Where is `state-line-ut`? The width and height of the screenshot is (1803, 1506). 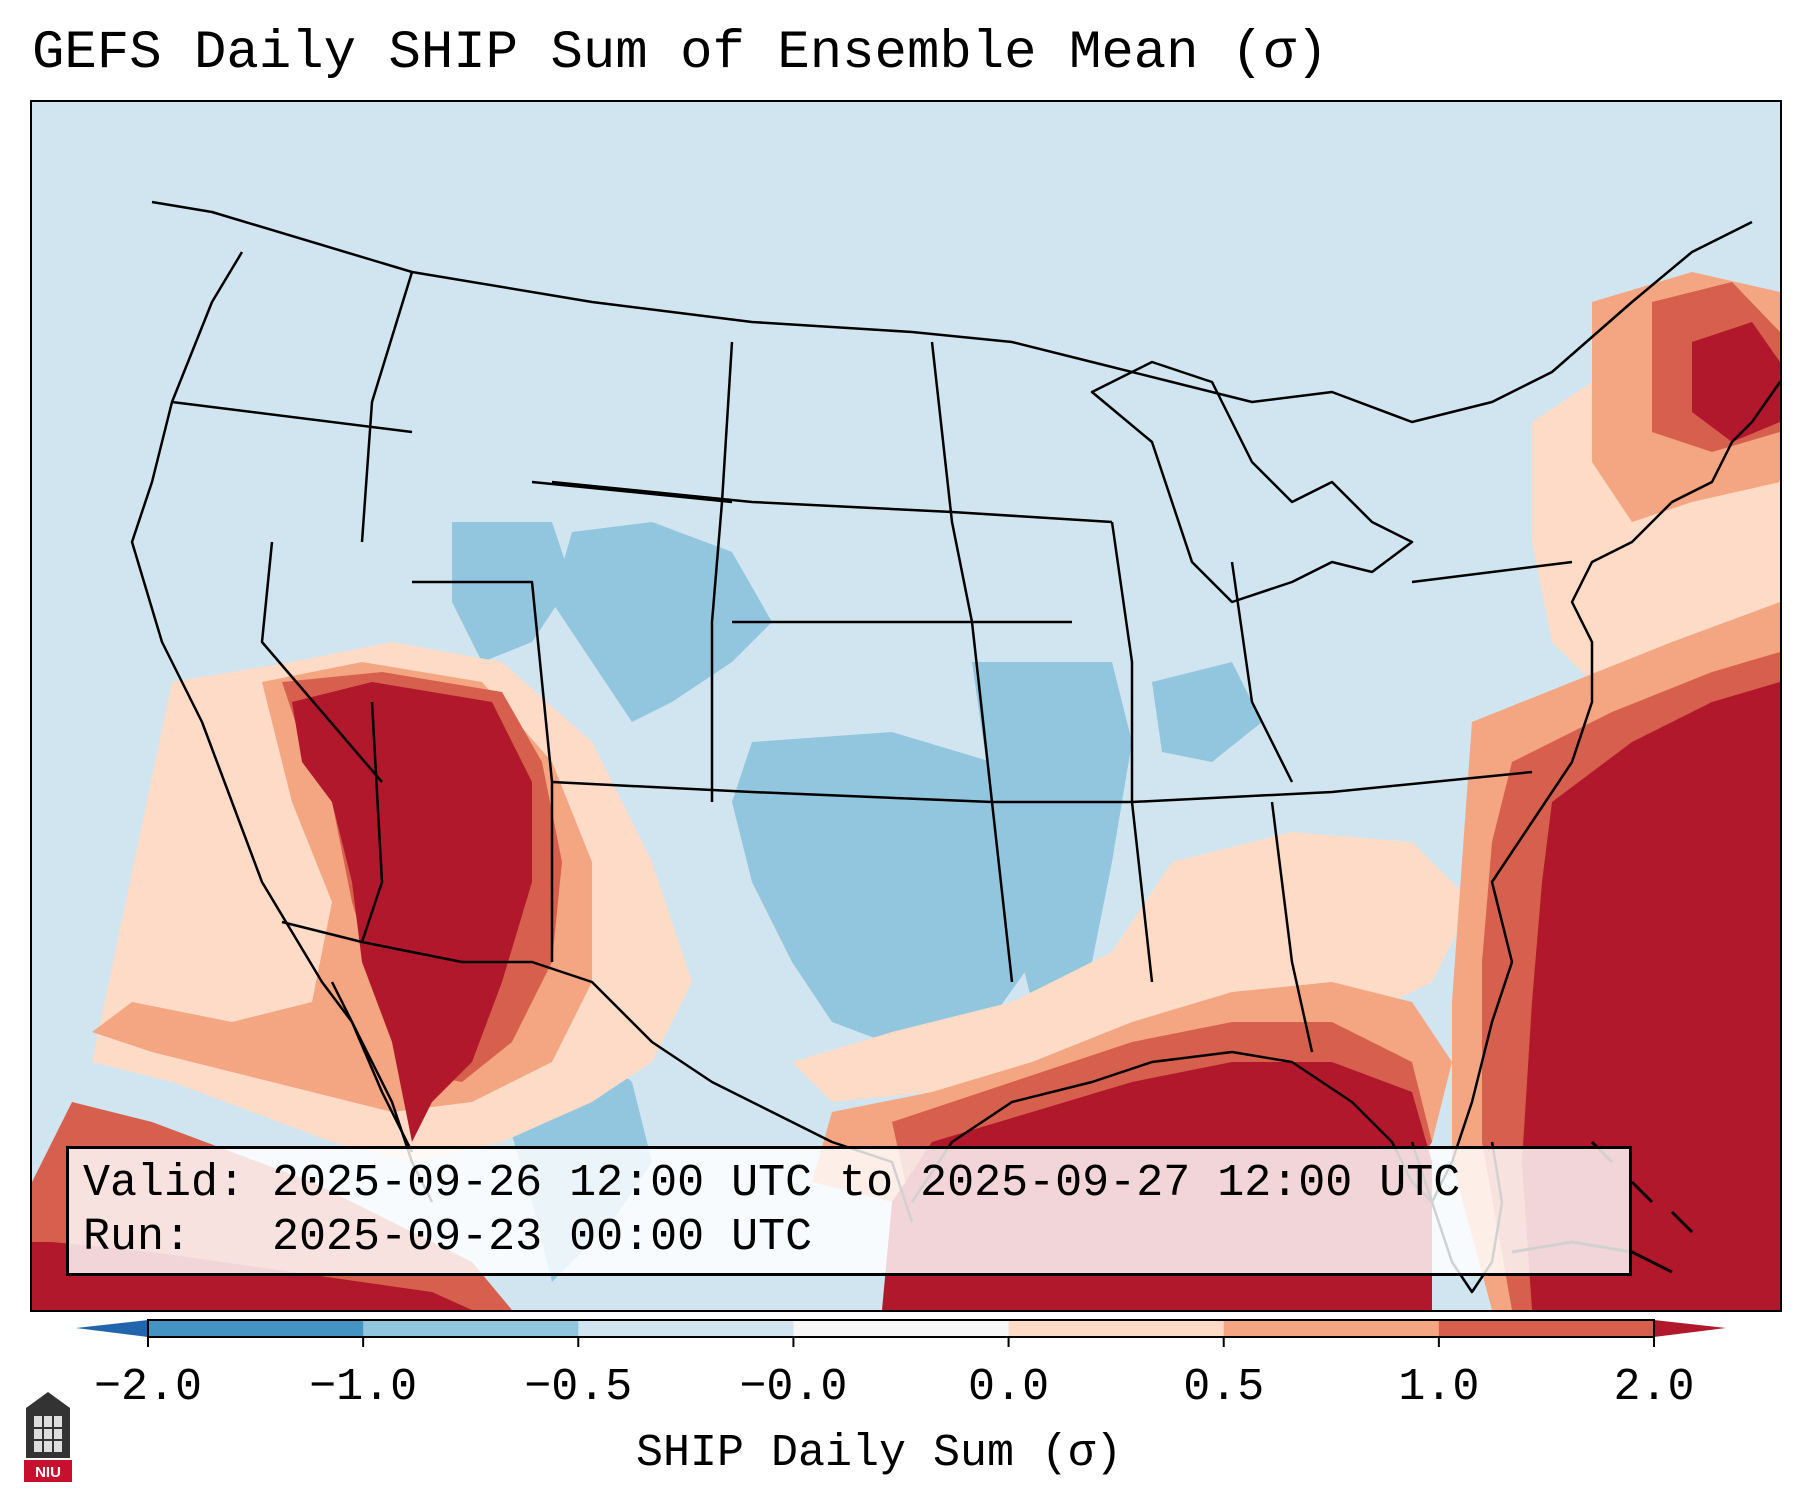 state-line-ut is located at coordinates (483, 681).